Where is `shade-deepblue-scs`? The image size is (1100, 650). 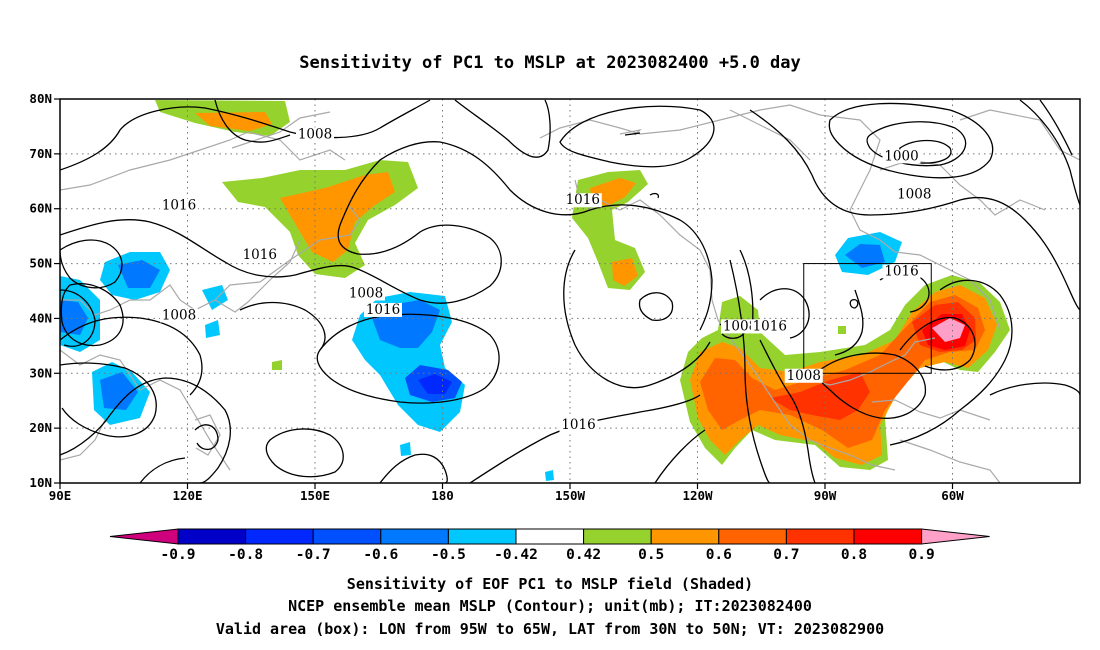 shade-deepblue-scs is located at coordinates (119, 391).